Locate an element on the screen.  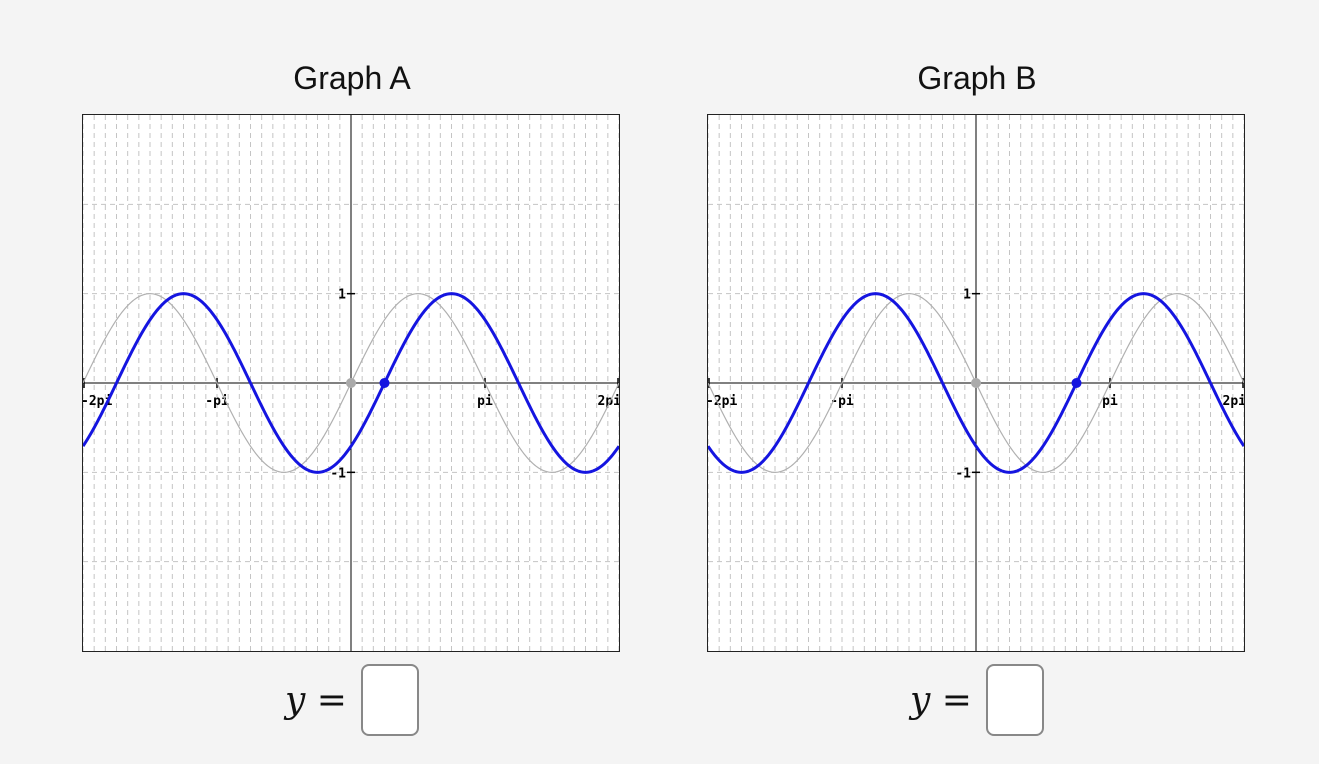
graph-b-answer-row: y = is located at coordinates (977, 700).